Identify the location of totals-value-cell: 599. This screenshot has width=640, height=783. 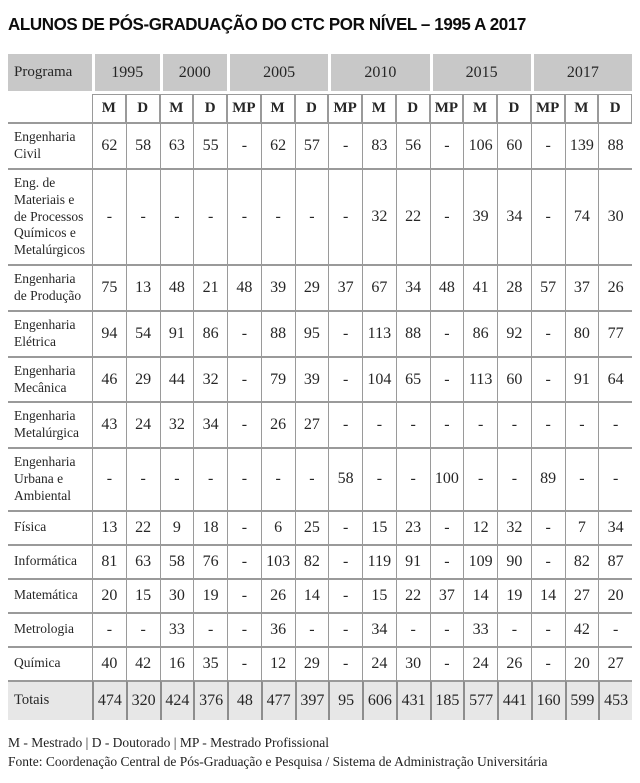
(581, 699).